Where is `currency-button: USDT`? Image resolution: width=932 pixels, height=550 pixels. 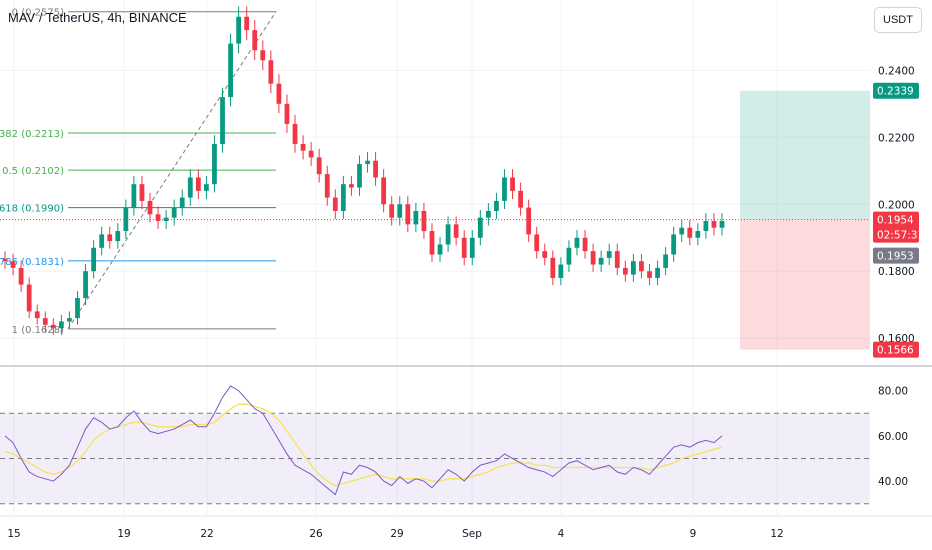
currency-button: USDT is located at coordinates (898, 20).